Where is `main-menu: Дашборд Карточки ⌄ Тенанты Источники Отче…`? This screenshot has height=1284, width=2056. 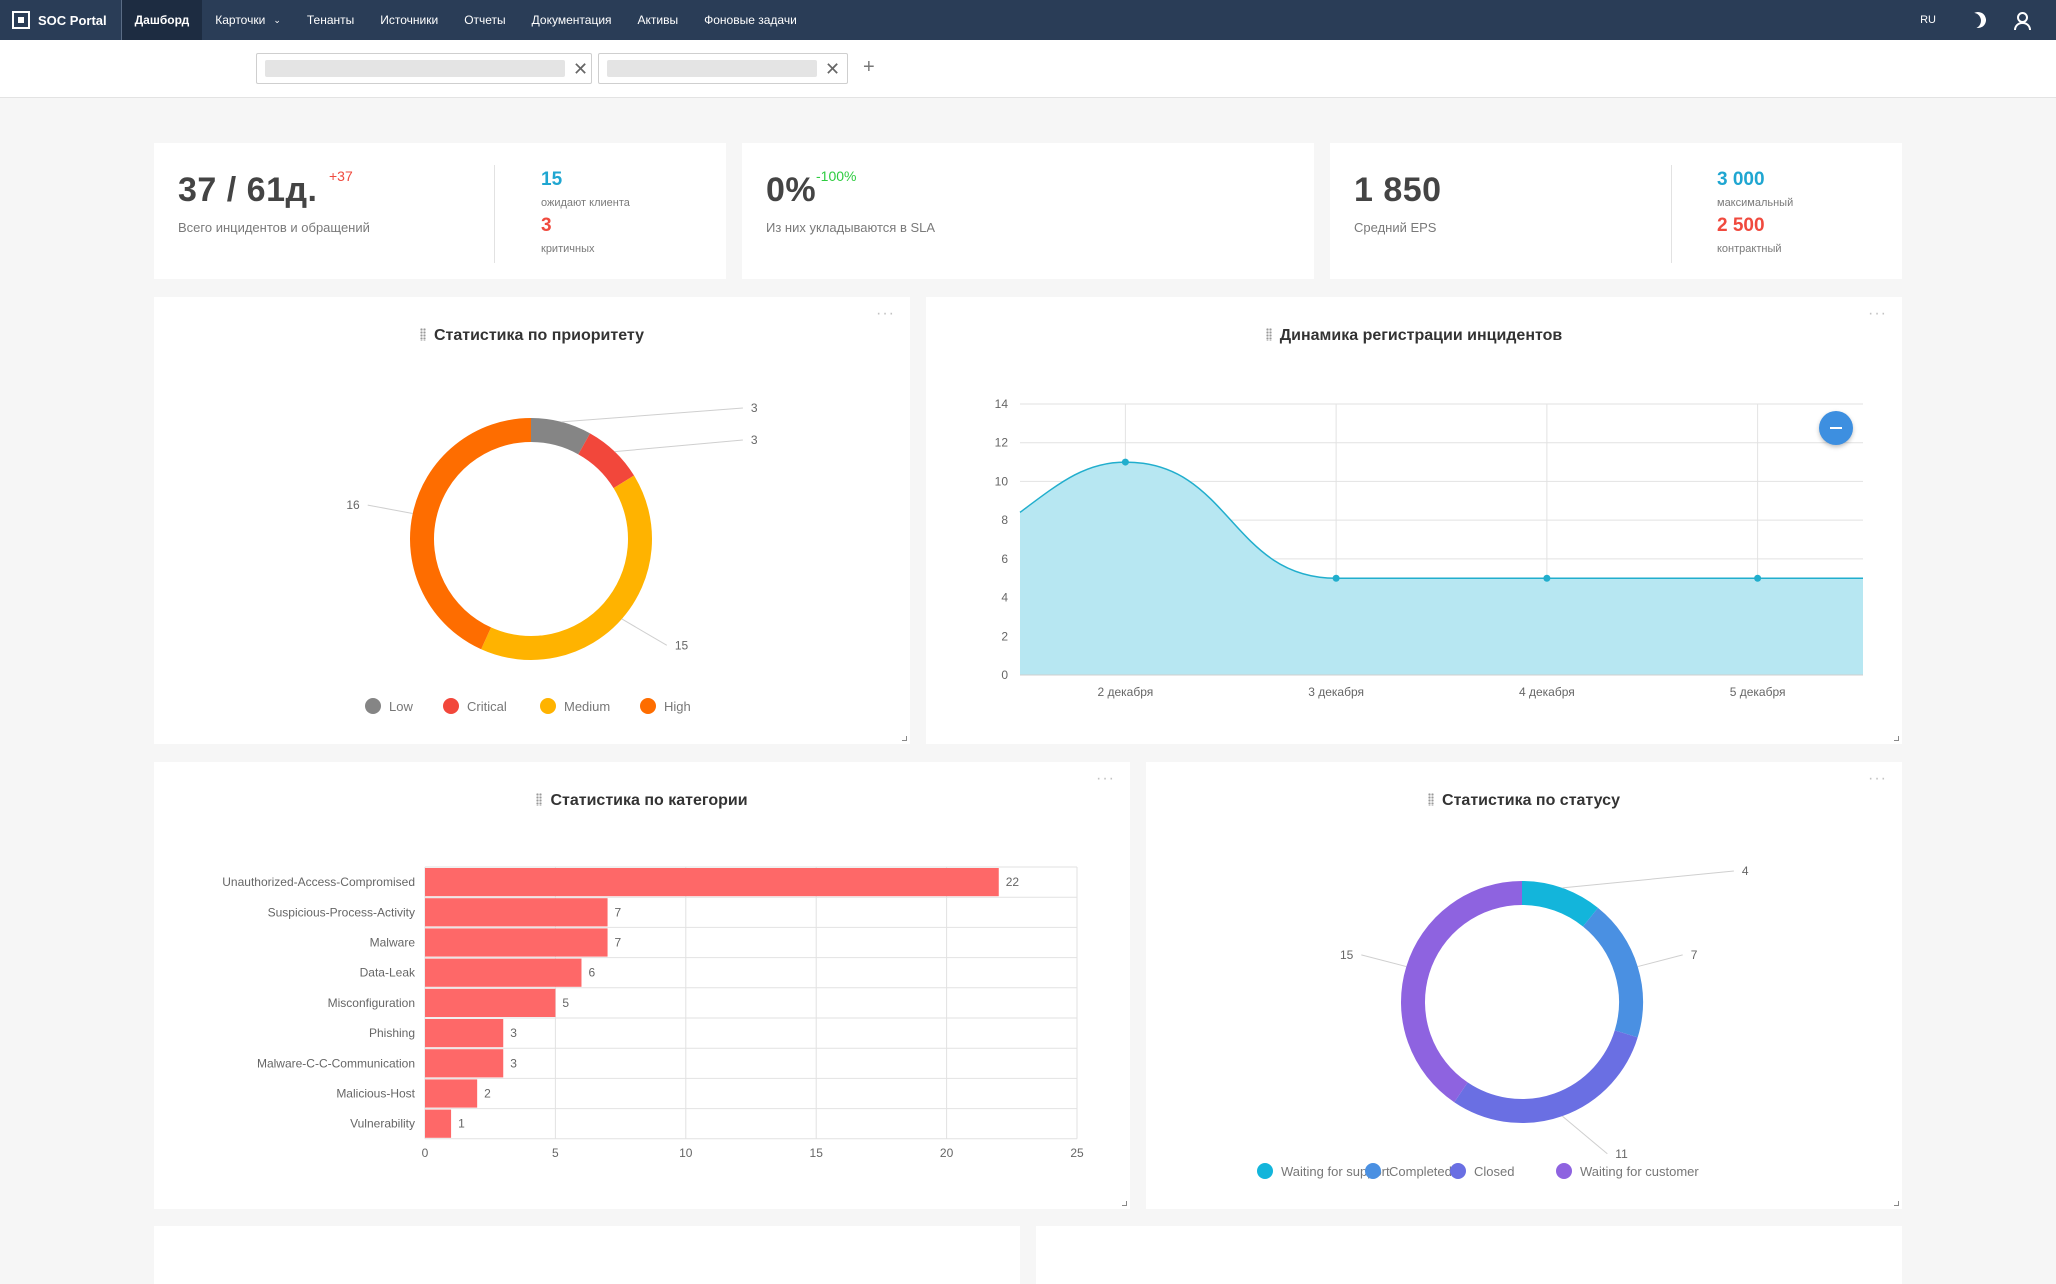
main-menu: Дашборд Карточки ⌄ Тенанты Источники Отче… is located at coordinates (465, 20).